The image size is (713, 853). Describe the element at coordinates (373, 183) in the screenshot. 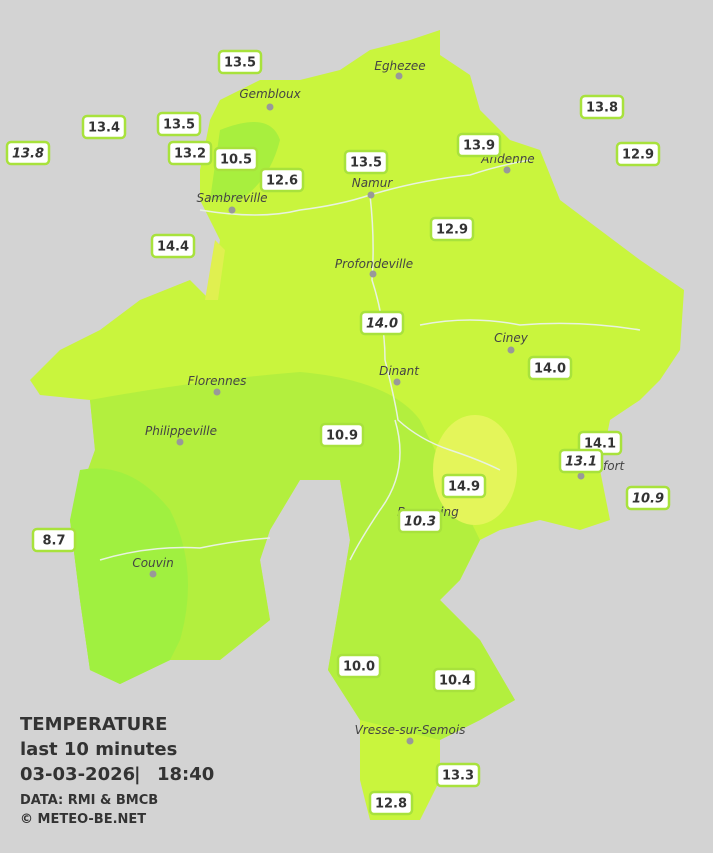

I see `city-label: Namur` at that location.